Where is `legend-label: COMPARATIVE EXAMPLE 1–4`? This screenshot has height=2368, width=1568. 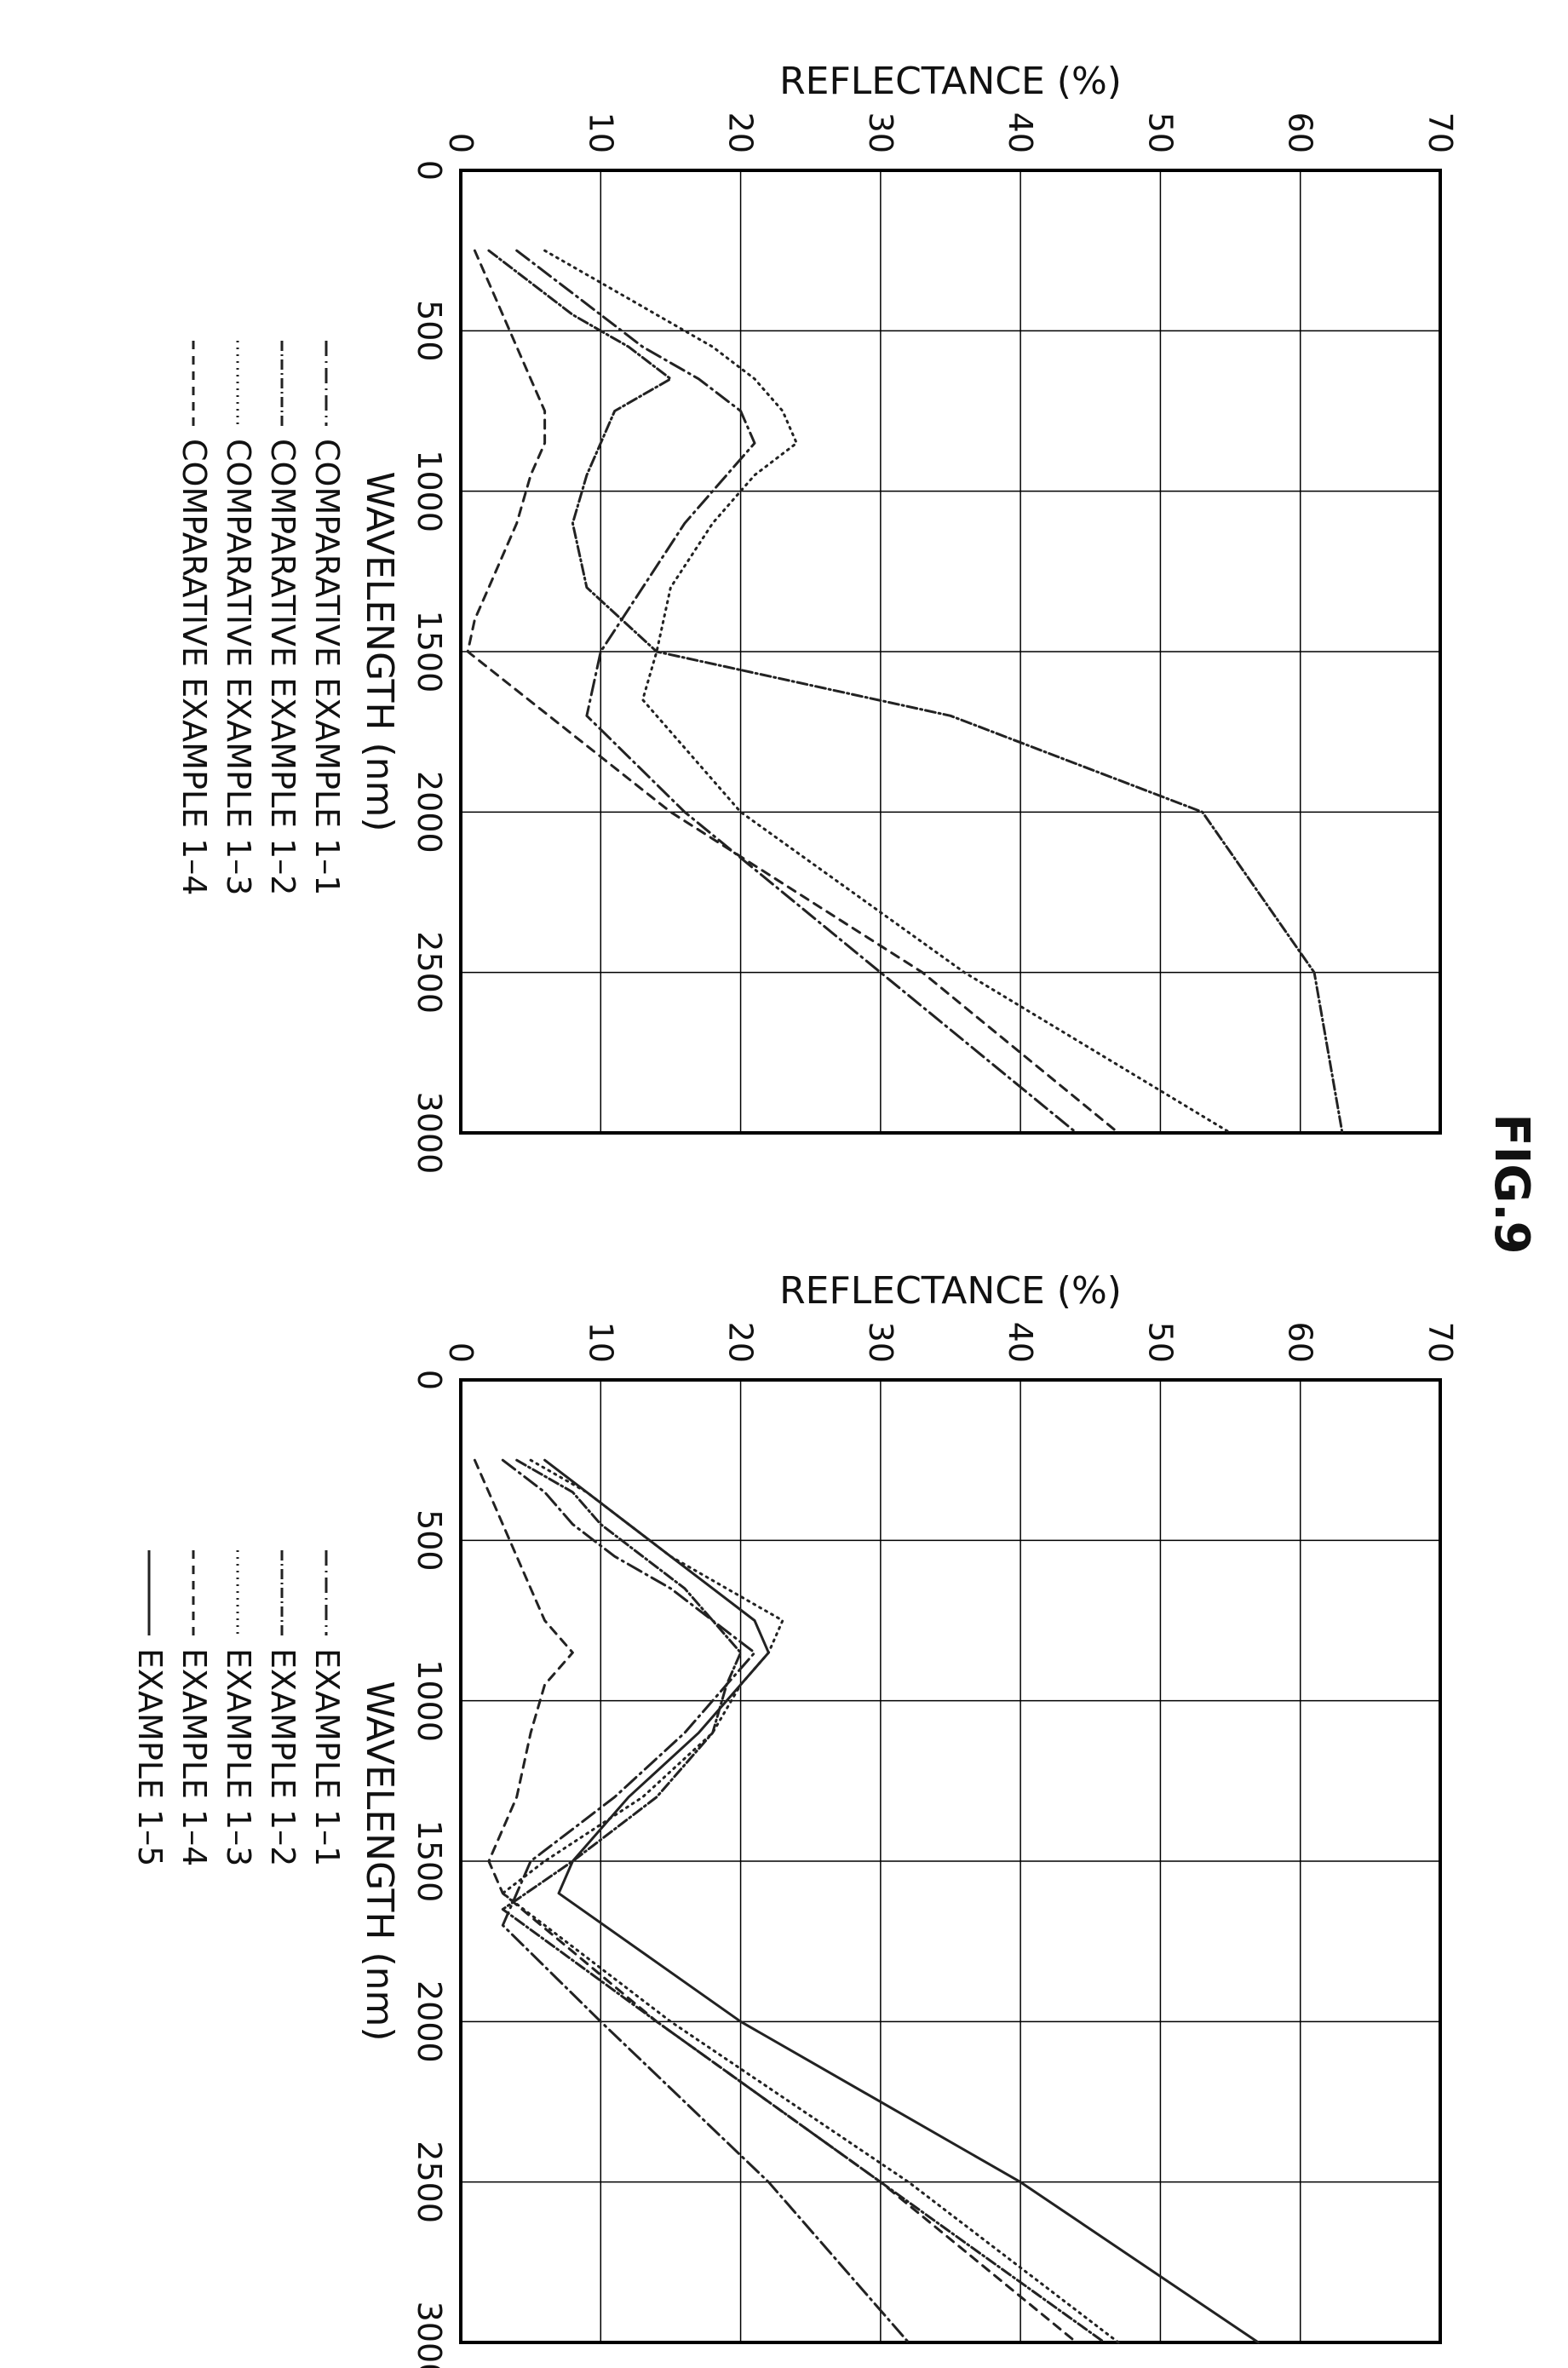 legend-label: COMPARATIVE EXAMPLE 1–4 is located at coordinates (194, 667).